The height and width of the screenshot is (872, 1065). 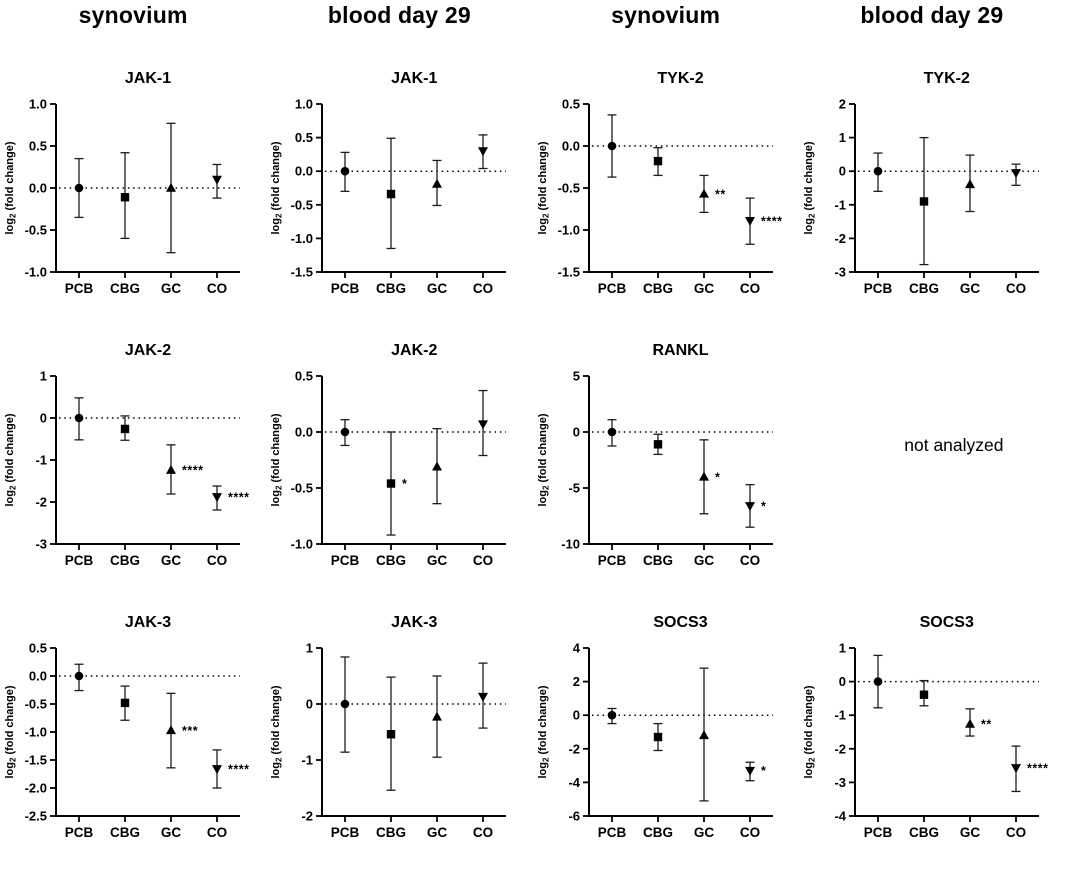 What do you see at coordinates (36, 788) in the screenshot?
I see `y-tick-label: -2.0` at bounding box center [36, 788].